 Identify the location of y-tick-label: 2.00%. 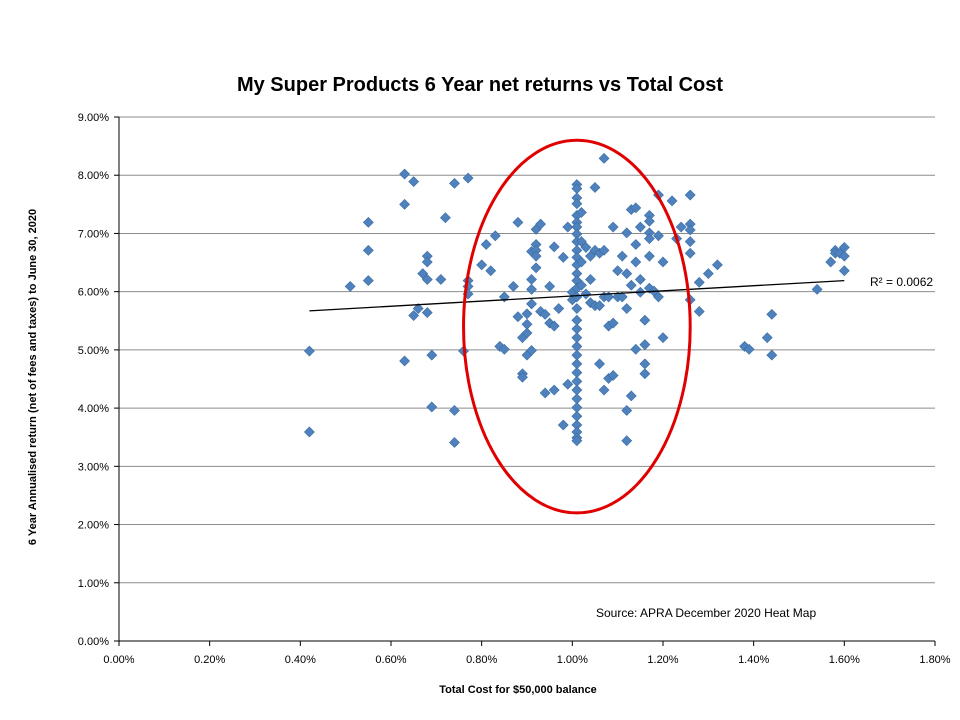
(93, 526).